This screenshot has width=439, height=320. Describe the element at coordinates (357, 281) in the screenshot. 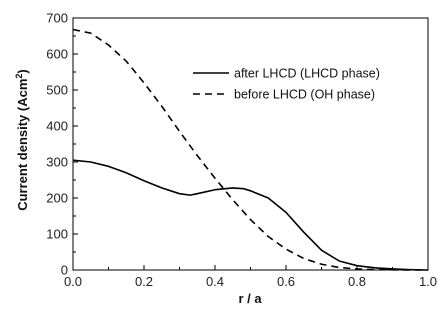

I see `x-tick-label: 0.8` at that location.